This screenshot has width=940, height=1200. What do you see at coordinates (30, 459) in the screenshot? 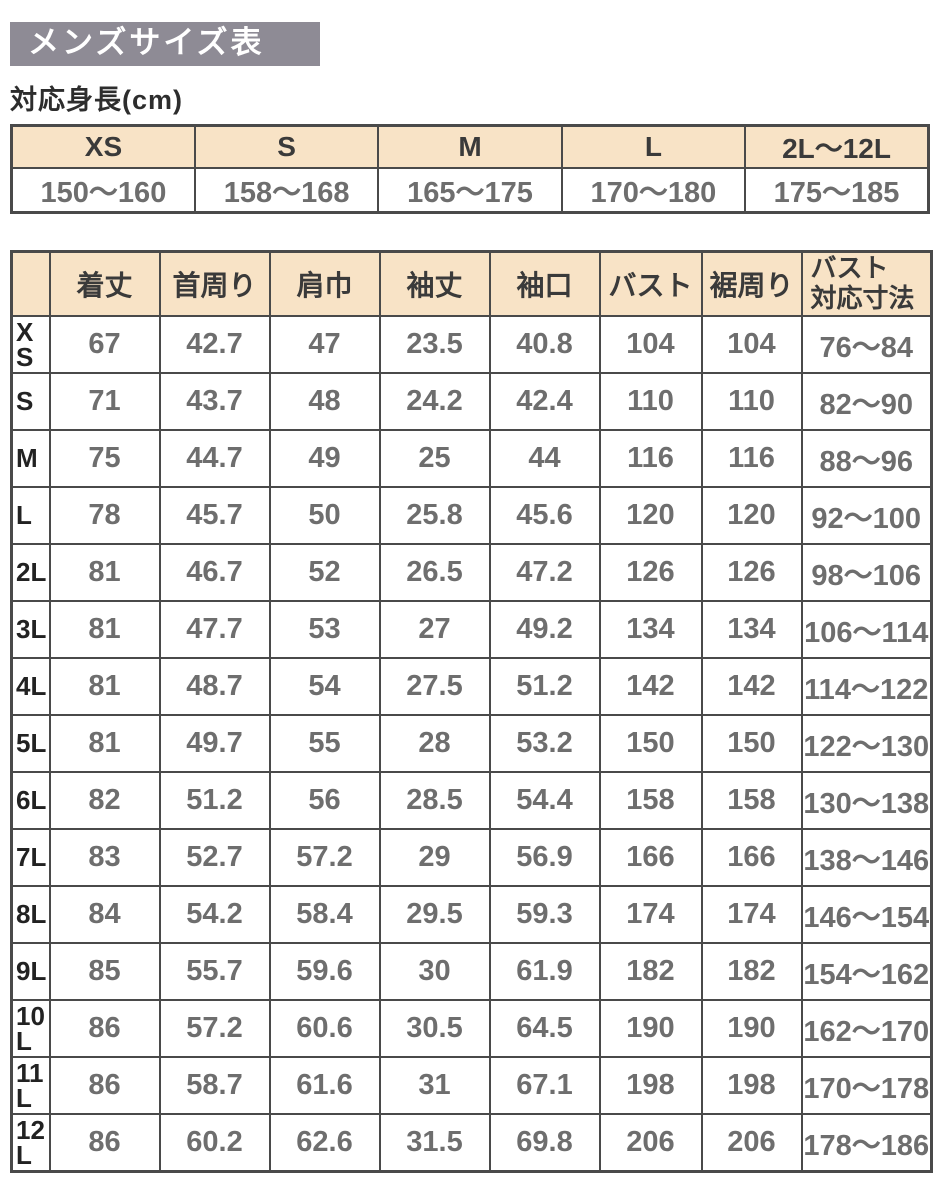
I see `size-row-label: M` at bounding box center [30, 459].